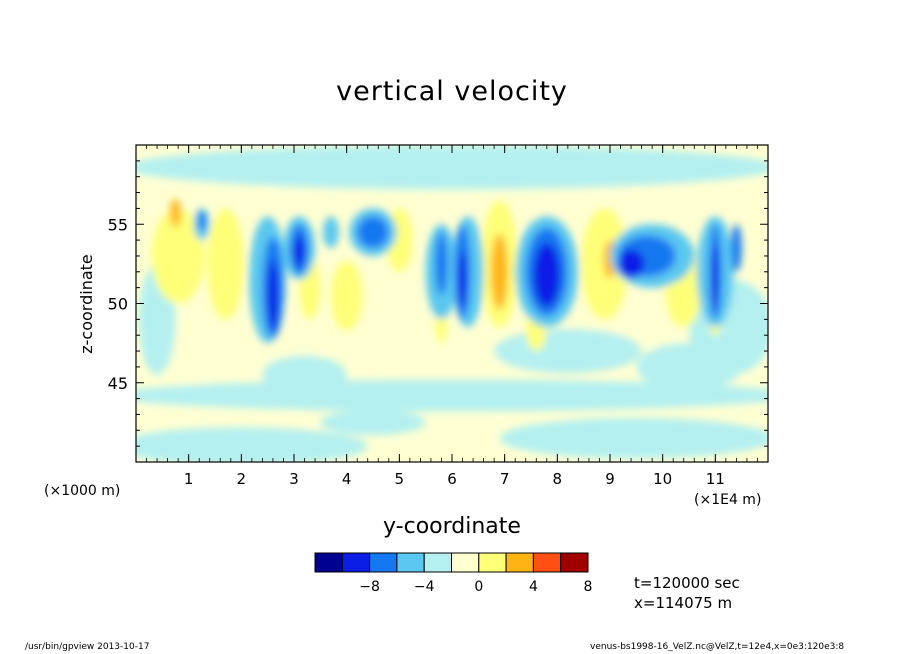 This screenshot has width=904, height=654. What do you see at coordinates (294, 479) in the screenshot?
I see `x-tick-label: 3` at bounding box center [294, 479].